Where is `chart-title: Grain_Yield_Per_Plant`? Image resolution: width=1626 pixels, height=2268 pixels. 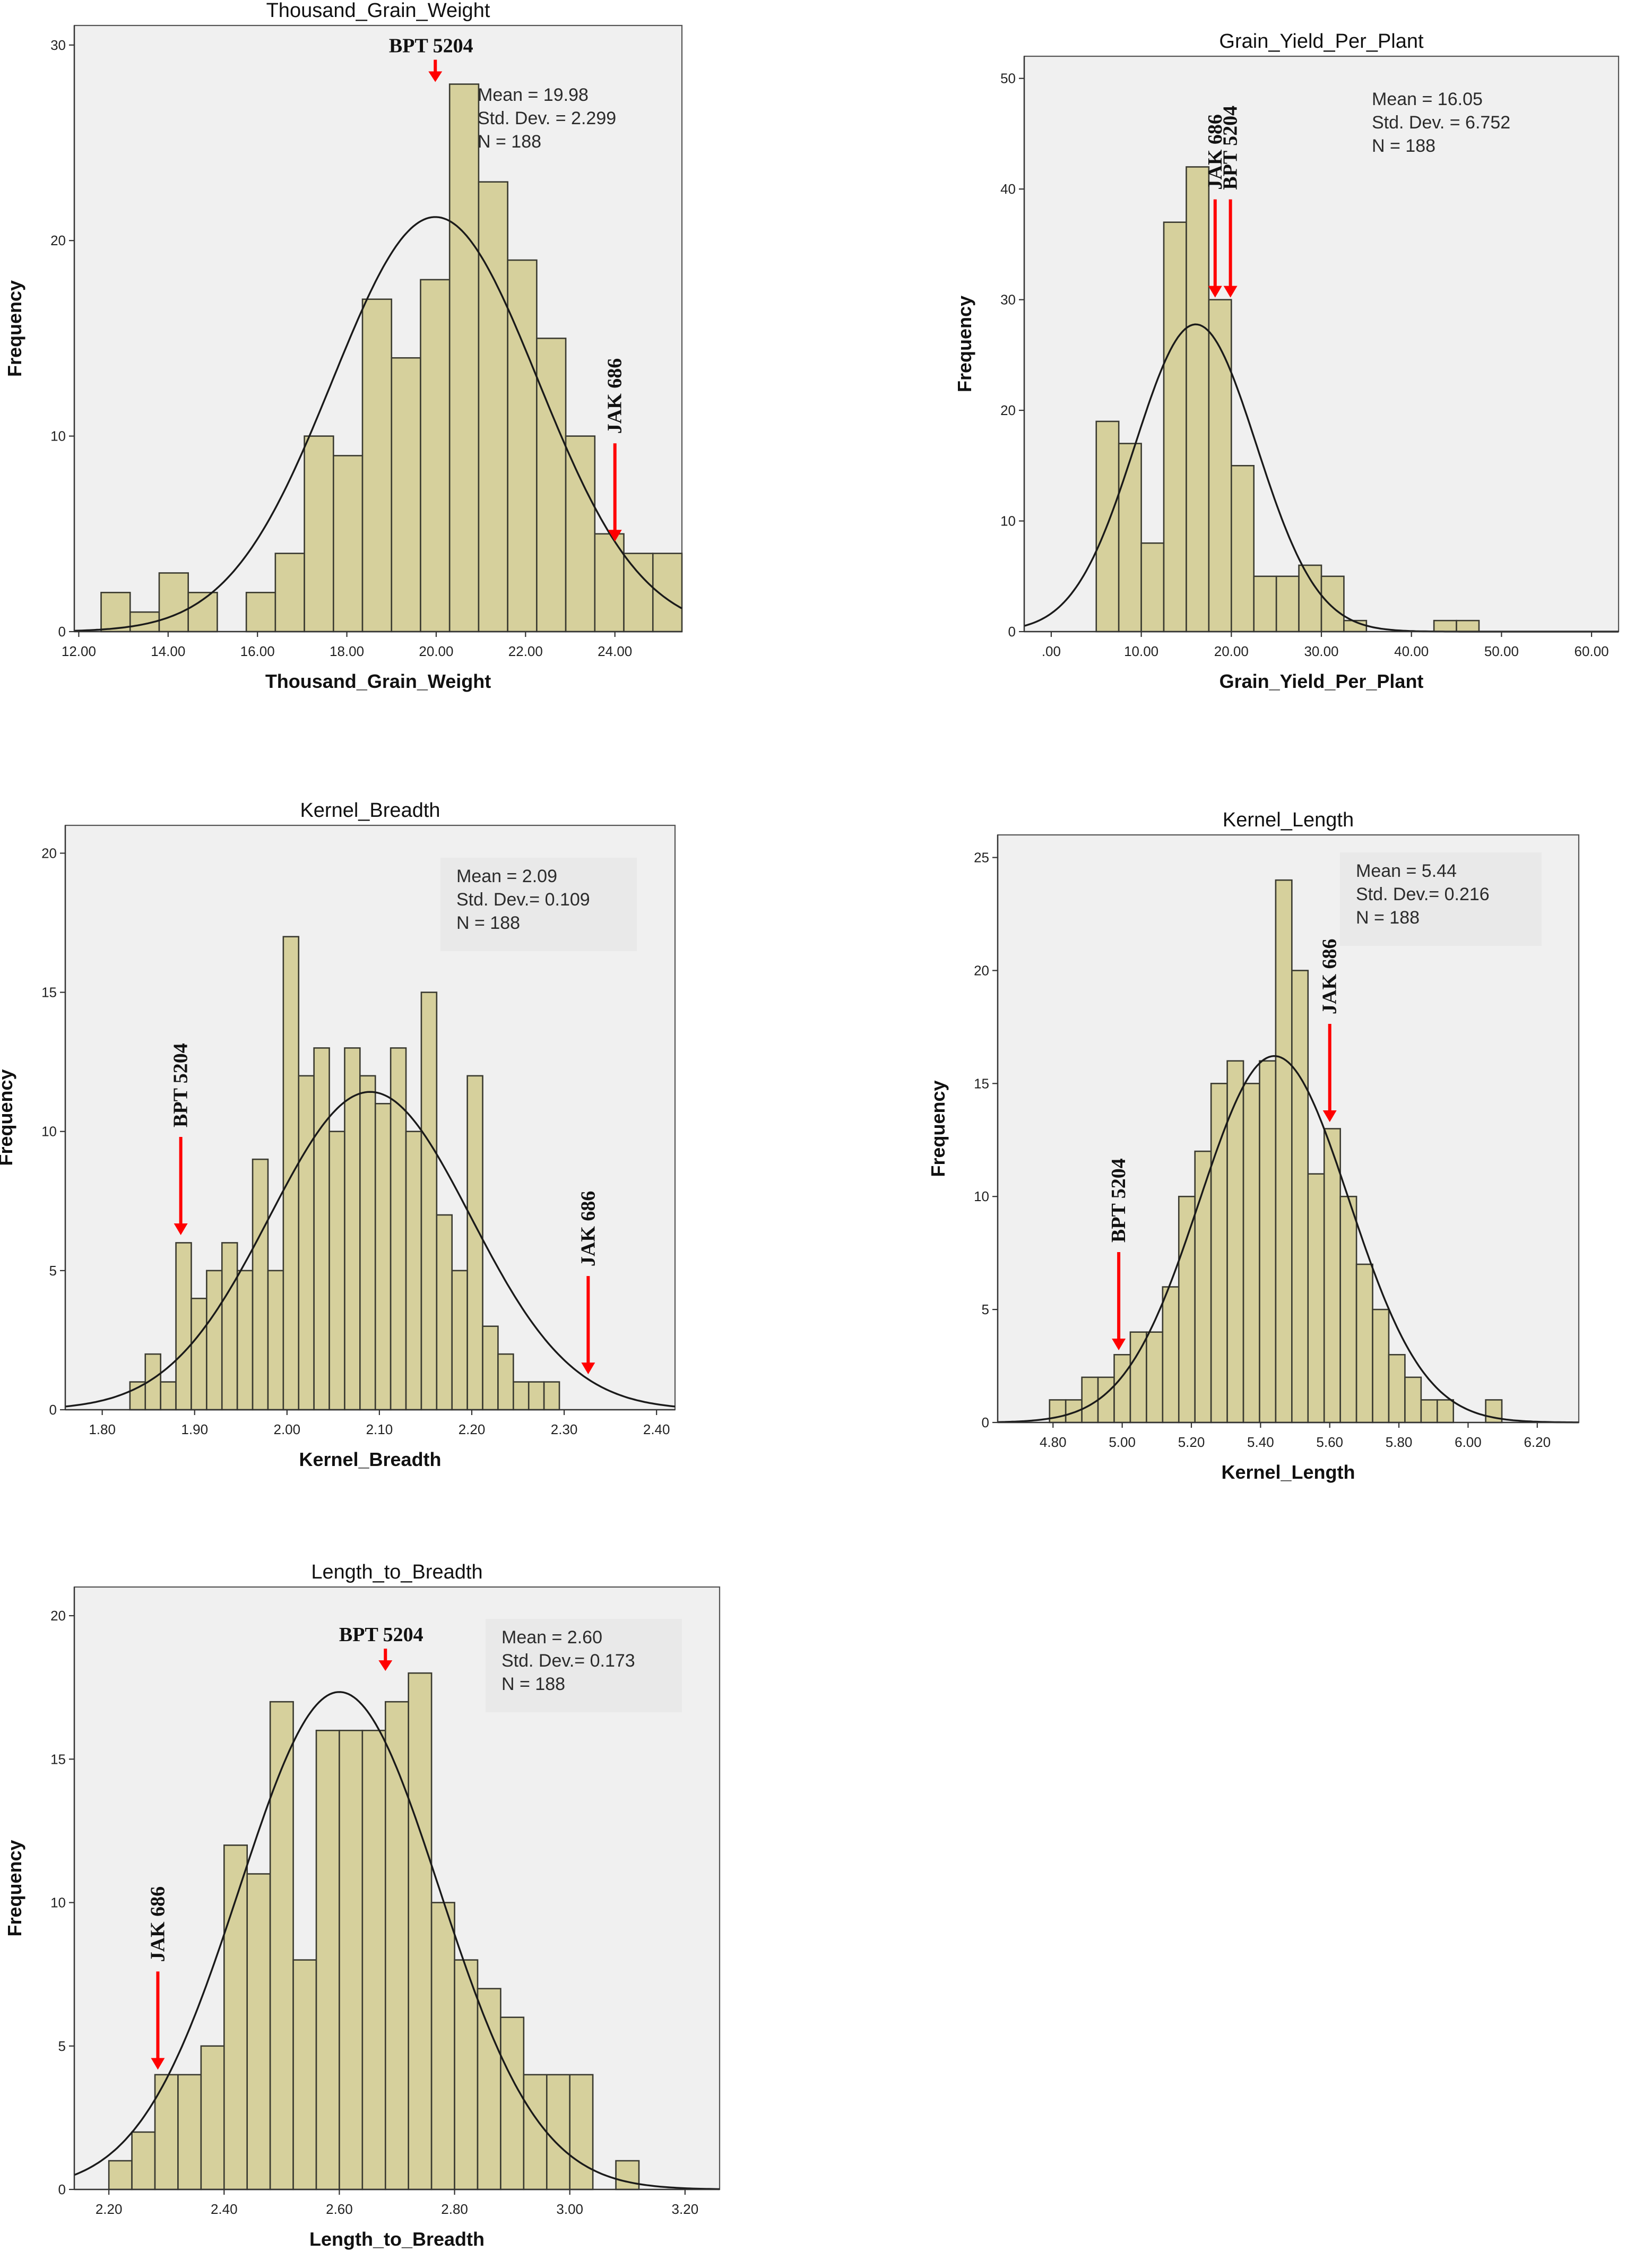 chart-title: Grain_Yield_Per_Plant is located at coordinates (1321, 41).